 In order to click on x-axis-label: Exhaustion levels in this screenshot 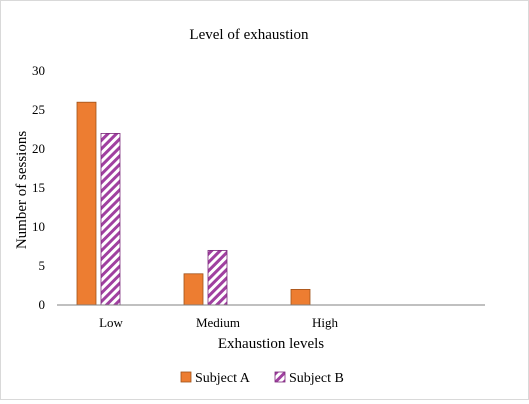, I will do `click(271, 344)`.